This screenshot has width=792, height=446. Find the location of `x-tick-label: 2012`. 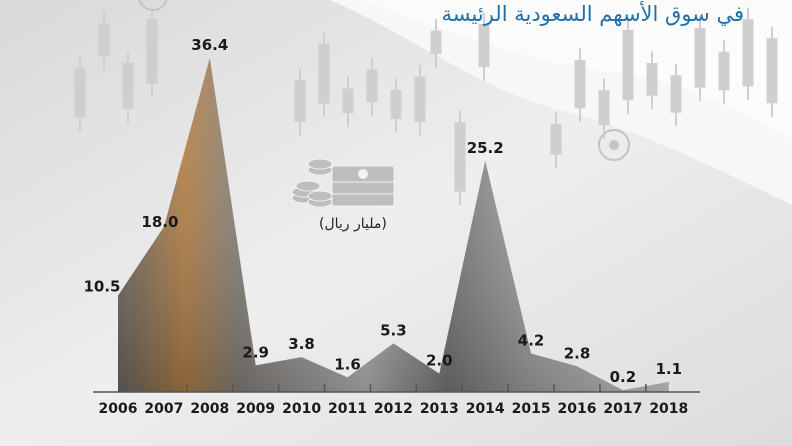

x-tick-label: 2012 is located at coordinates (393, 409).